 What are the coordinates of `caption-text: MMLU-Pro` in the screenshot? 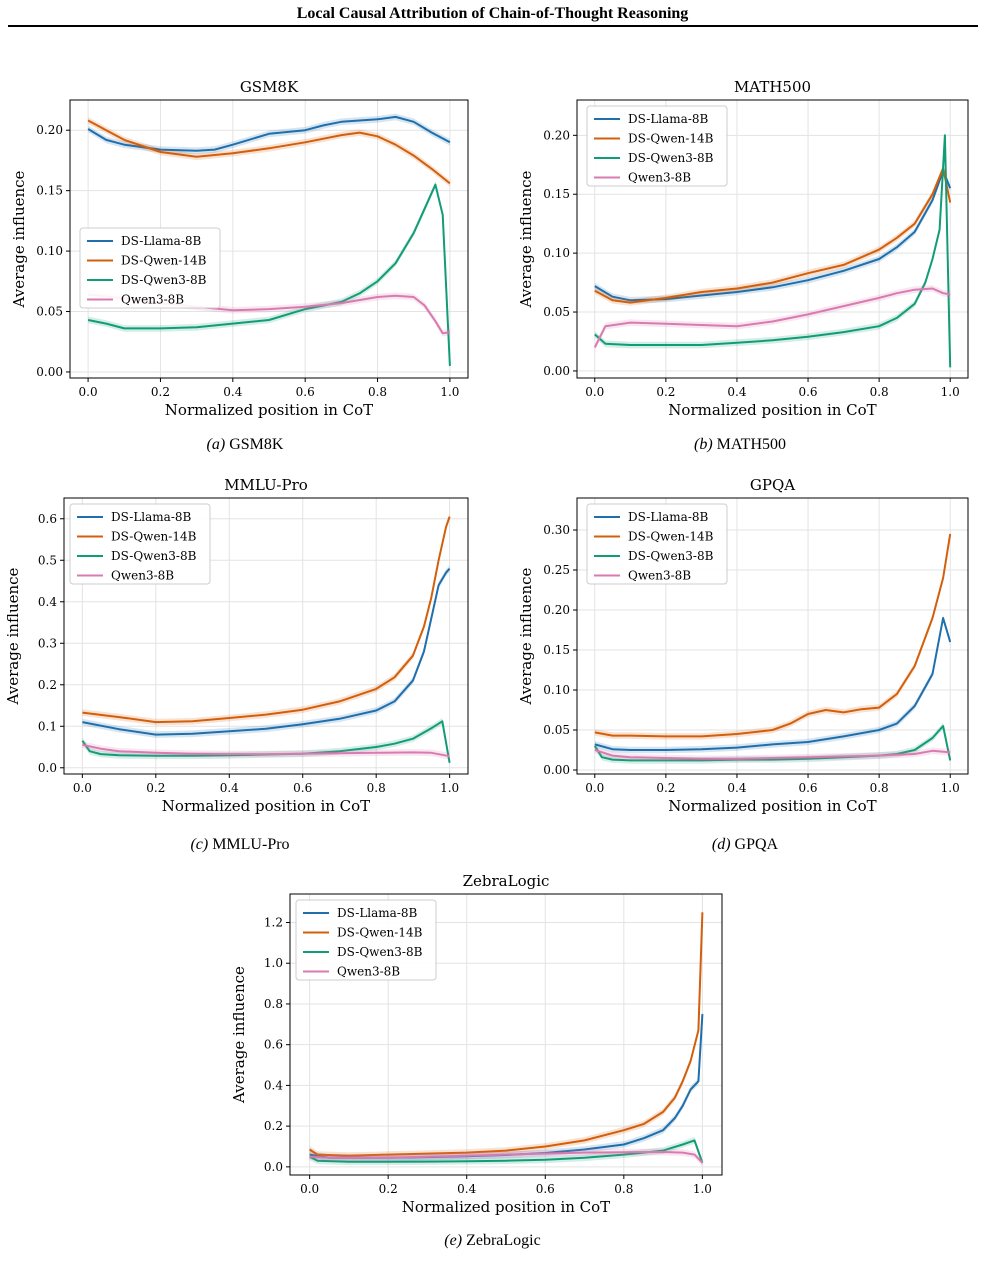 It's located at (251, 844).